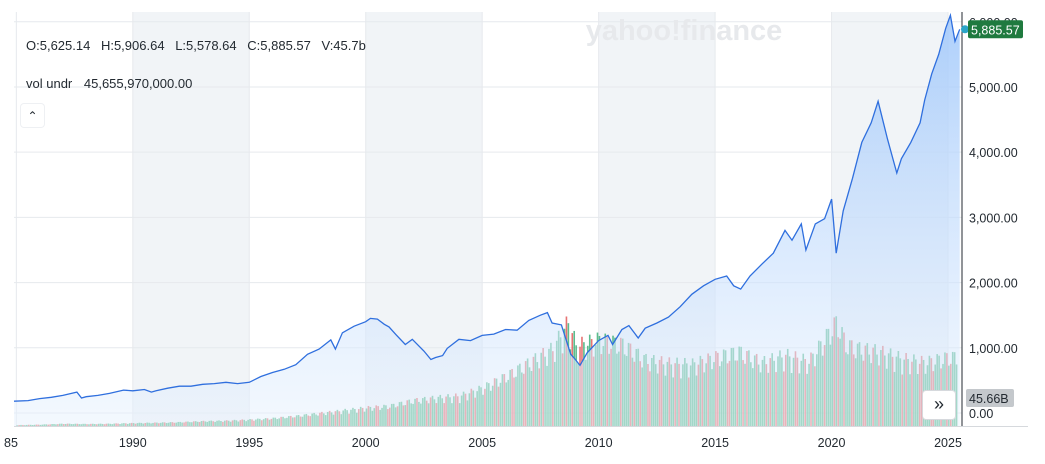 The image size is (1045, 464). I want to click on watermark-text: yahoo!finance, so click(684, 31).